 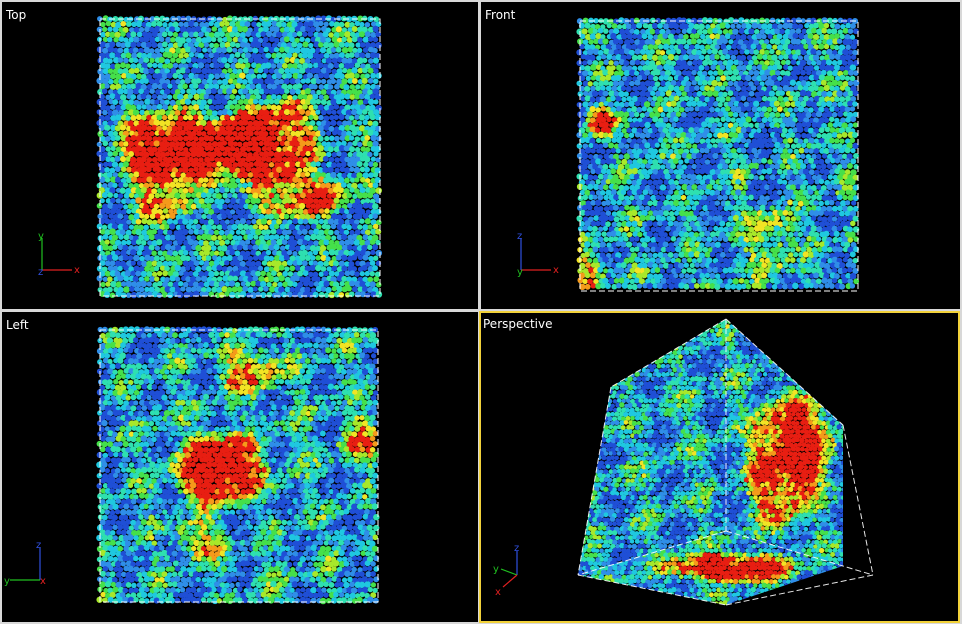 I want to click on particle-box-top, so click(x=239, y=157).